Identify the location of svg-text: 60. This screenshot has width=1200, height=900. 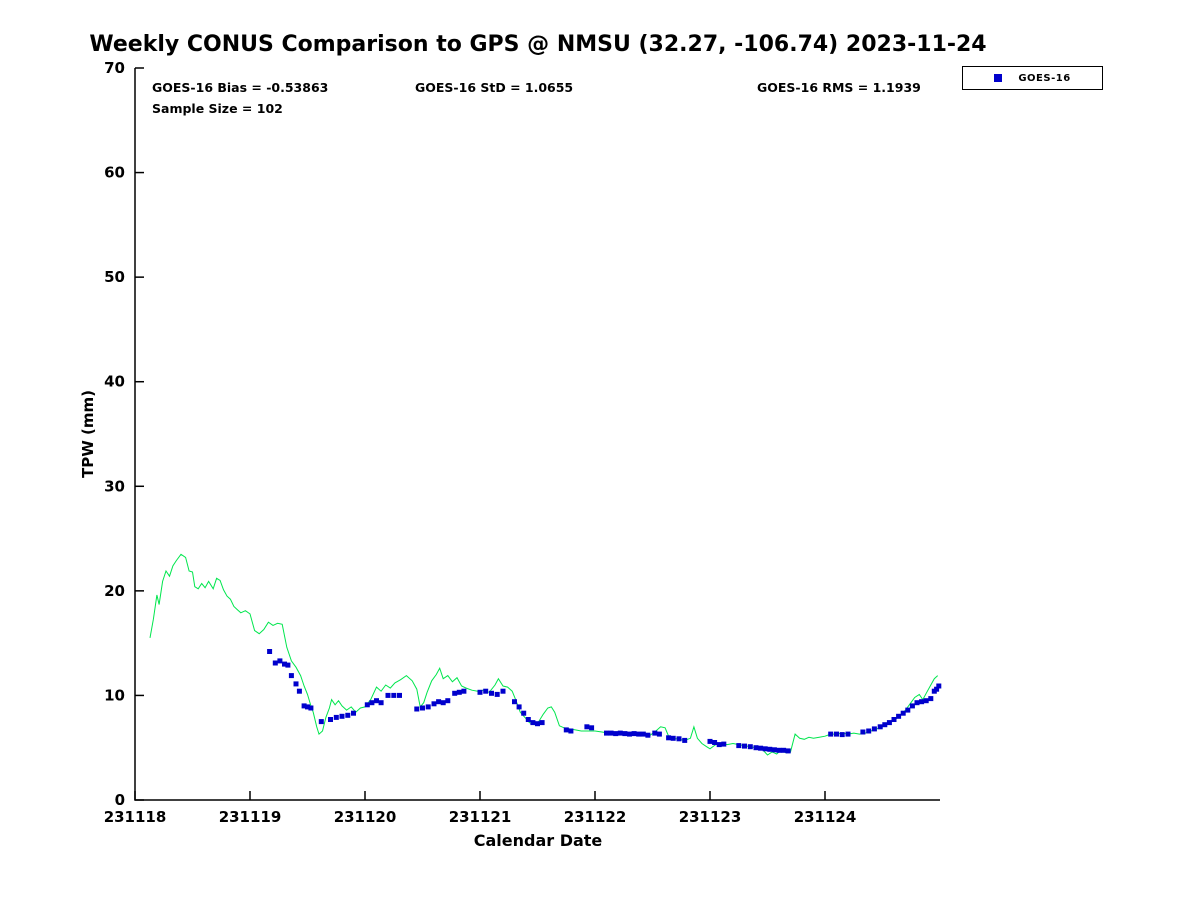
(114, 173).